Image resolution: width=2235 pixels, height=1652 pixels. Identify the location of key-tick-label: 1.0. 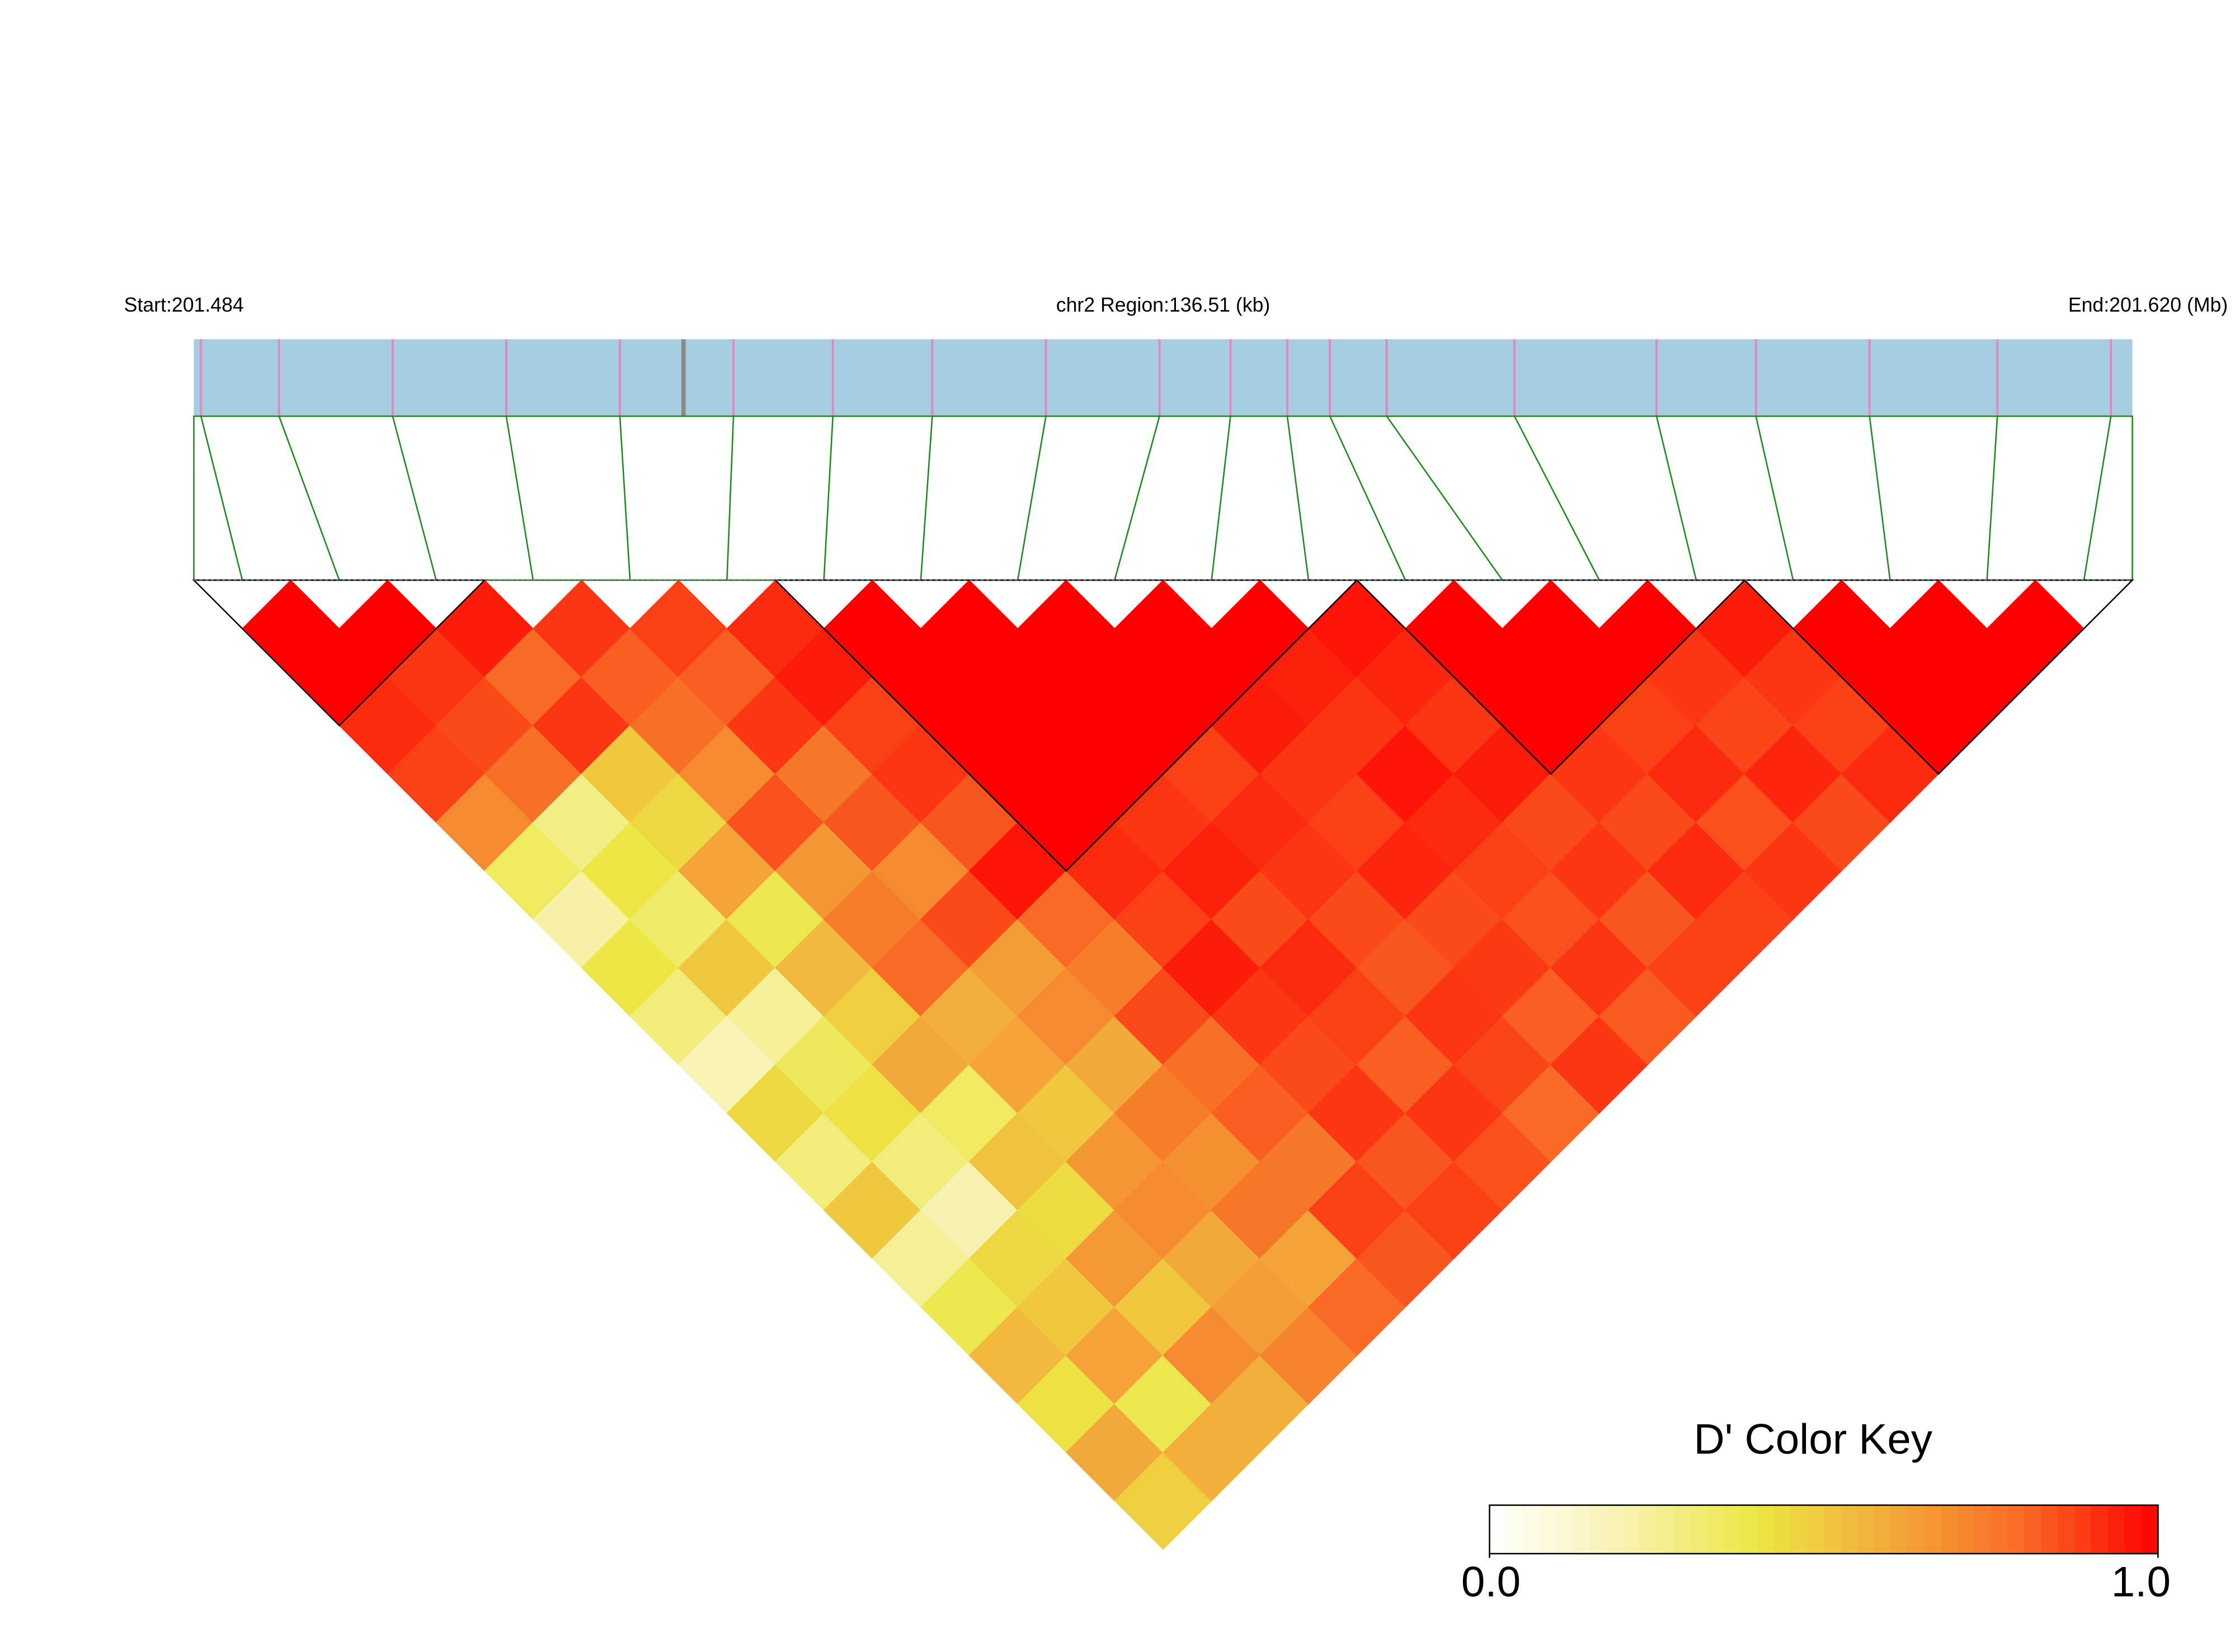
(2141, 1582).